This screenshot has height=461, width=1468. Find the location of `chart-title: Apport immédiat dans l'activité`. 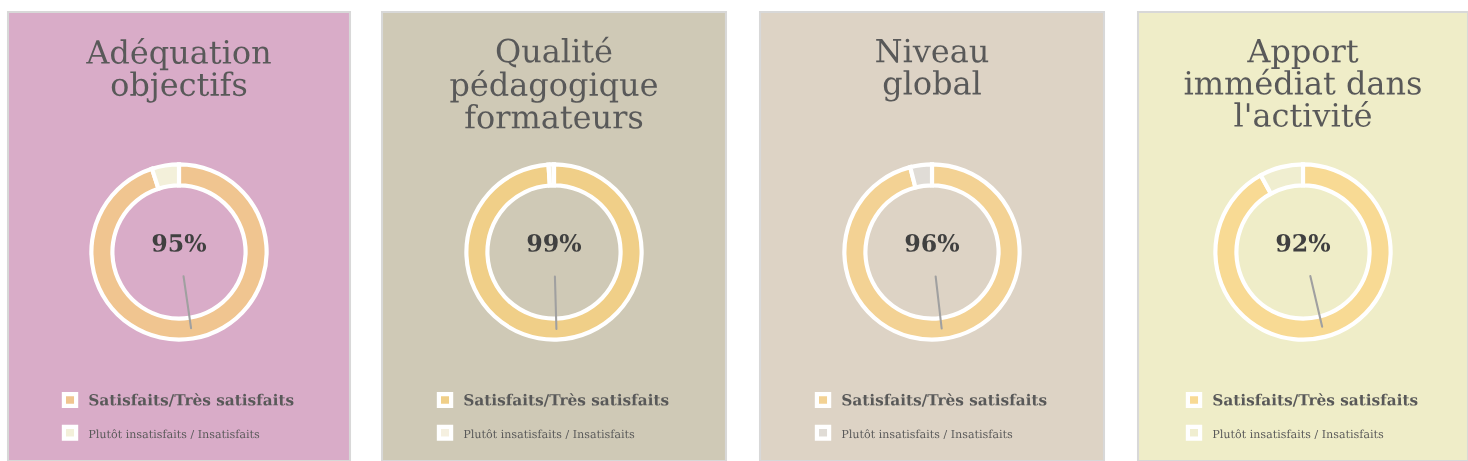

chart-title: Apport immédiat dans l'activité is located at coordinates (1302, 82).